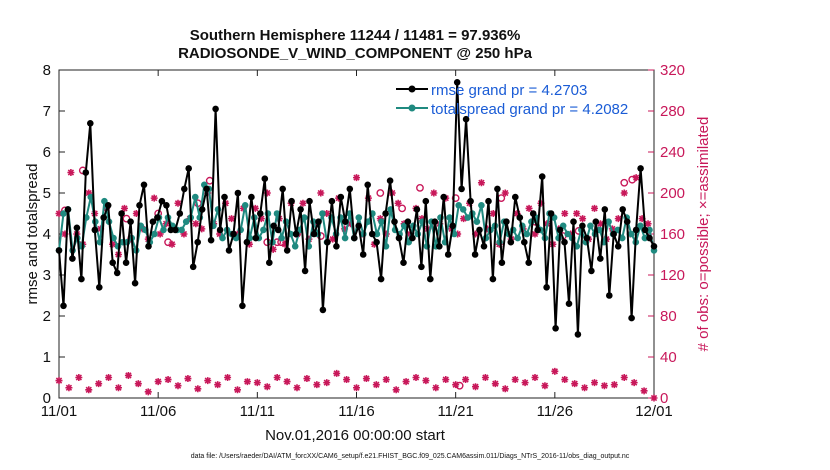  Describe the element at coordinates (47, 357) in the screenshot. I see `y-tick-label: 1` at that location.